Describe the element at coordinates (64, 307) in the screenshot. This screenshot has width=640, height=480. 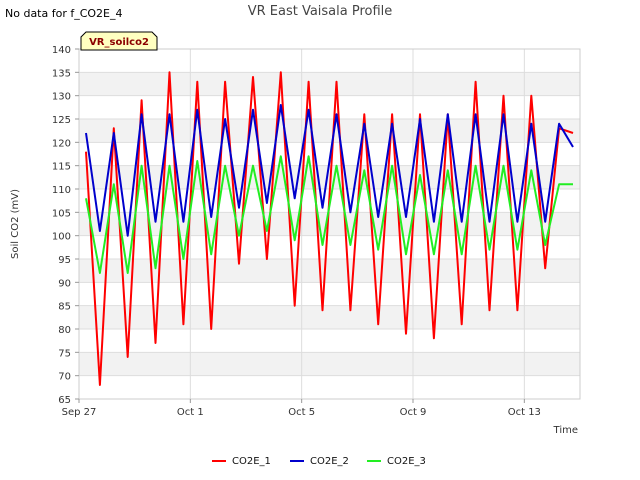
I see `y-tick-label: 85` at that location.